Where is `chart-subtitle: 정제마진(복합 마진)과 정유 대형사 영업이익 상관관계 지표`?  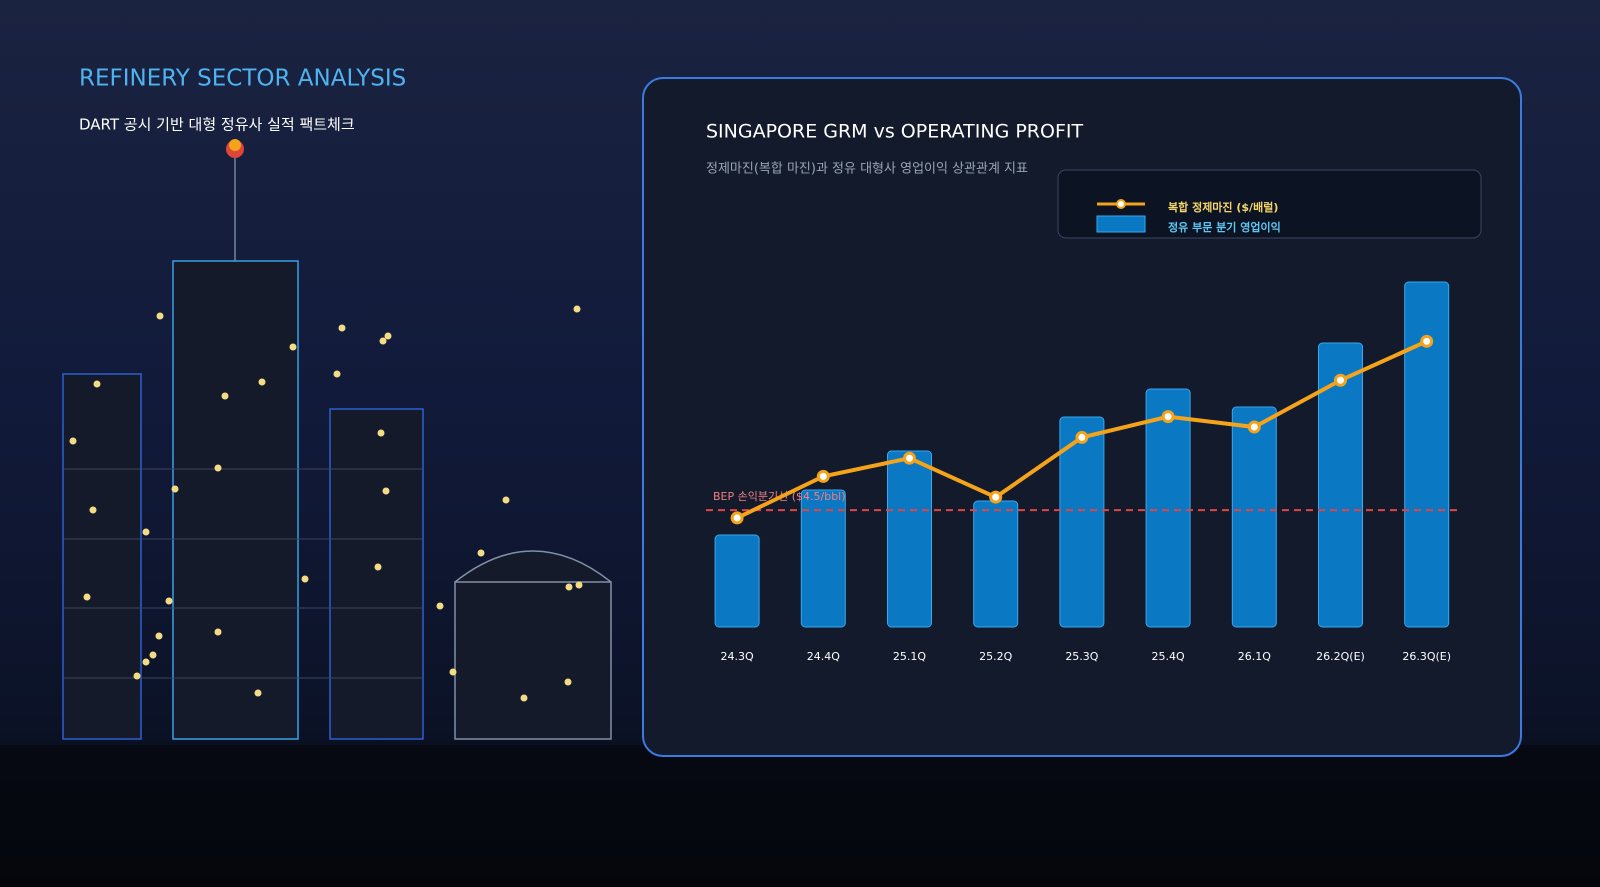
chart-subtitle: 정제마진(복합 마진)과 정유 대형사 영업이익 상관관계 지표 is located at coordinates (867, 169).